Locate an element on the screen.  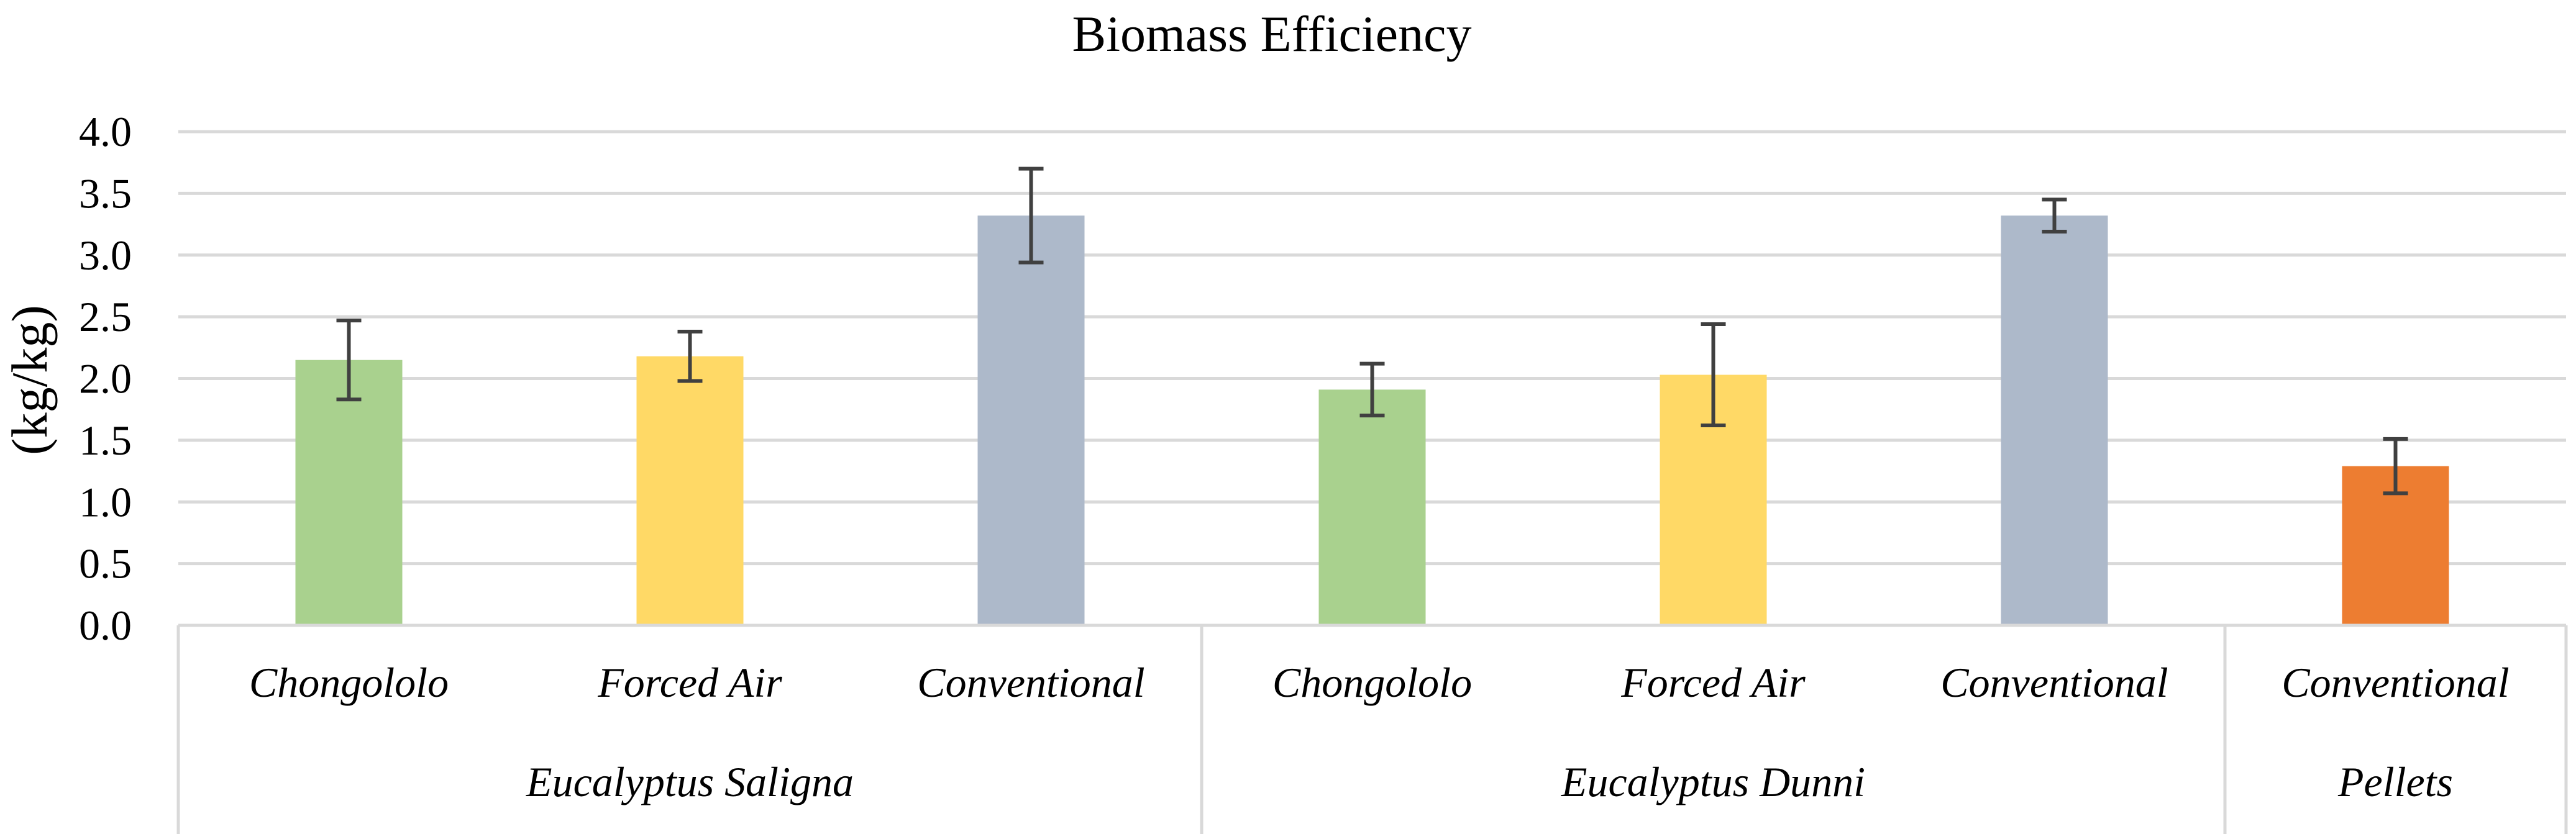
y-tick-label: 3.5 is located at coordinates (105, 193).